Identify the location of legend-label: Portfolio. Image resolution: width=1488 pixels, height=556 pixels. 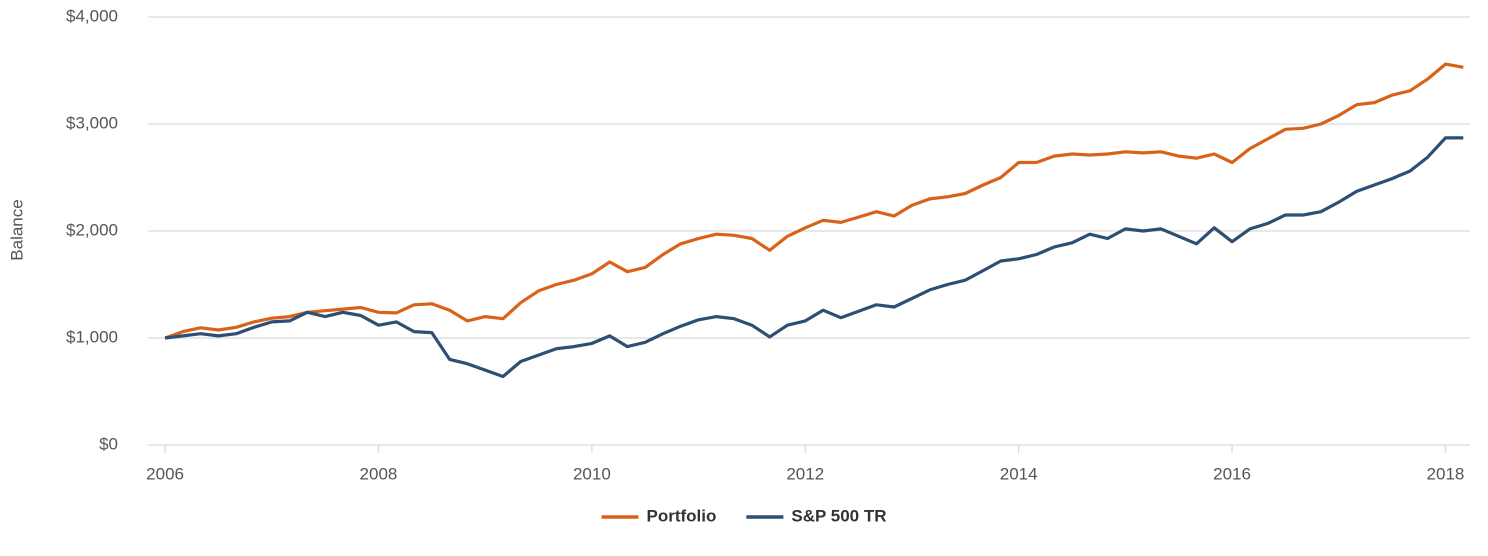
(681, 515).